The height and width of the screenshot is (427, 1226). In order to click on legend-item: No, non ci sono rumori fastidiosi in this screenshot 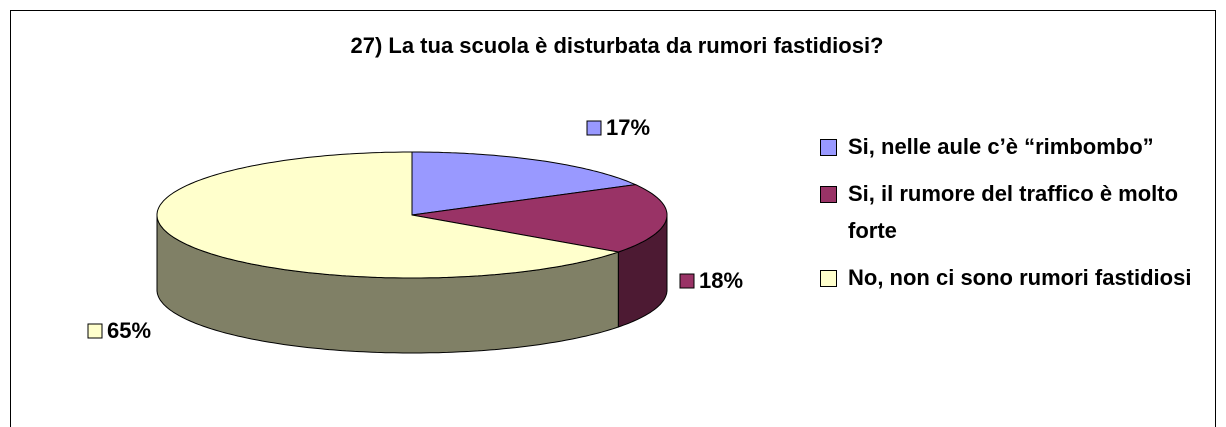, I will do `click(1014, 277)`.